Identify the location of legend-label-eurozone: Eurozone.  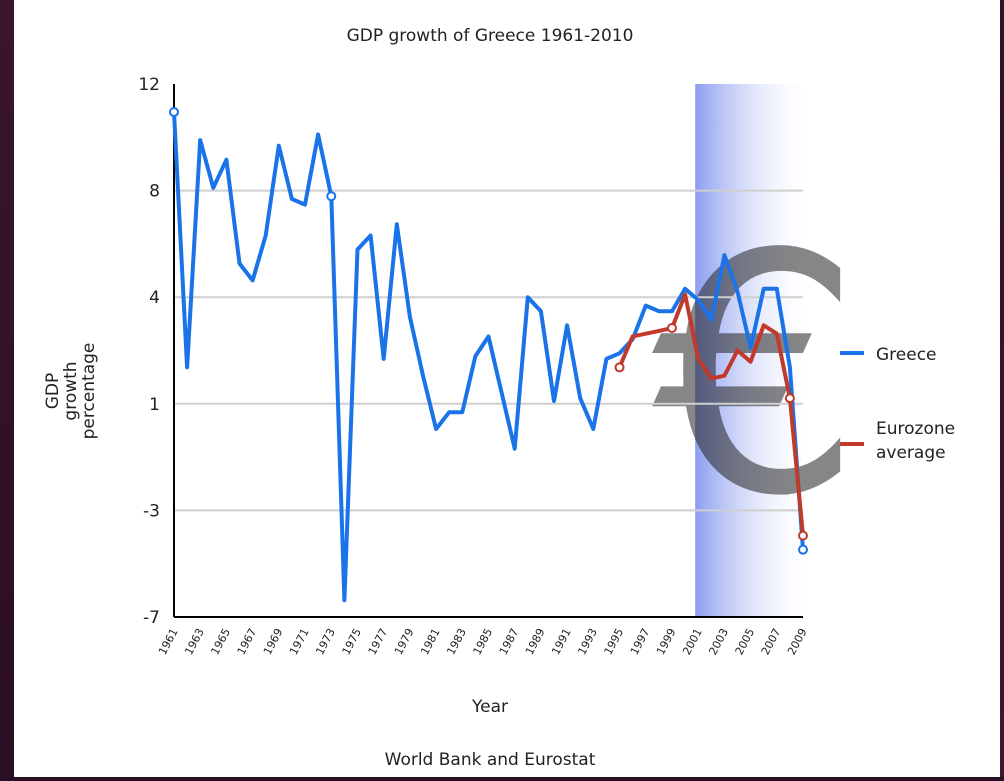
(915, 429).